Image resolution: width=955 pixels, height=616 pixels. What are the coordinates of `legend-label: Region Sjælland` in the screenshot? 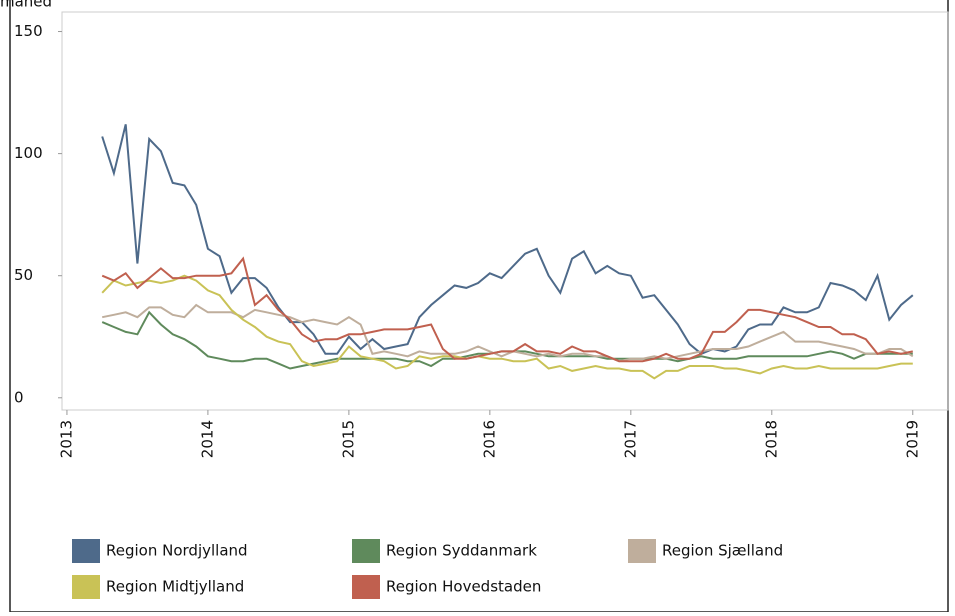 It's located at (722, 551).